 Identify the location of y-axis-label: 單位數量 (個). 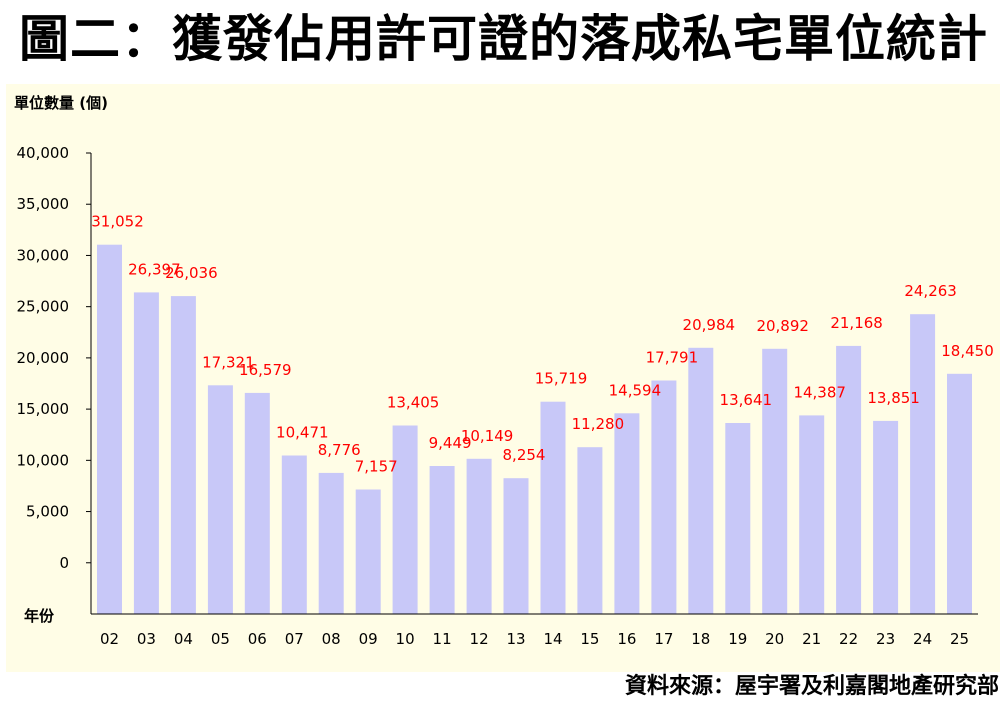
(61, 103).